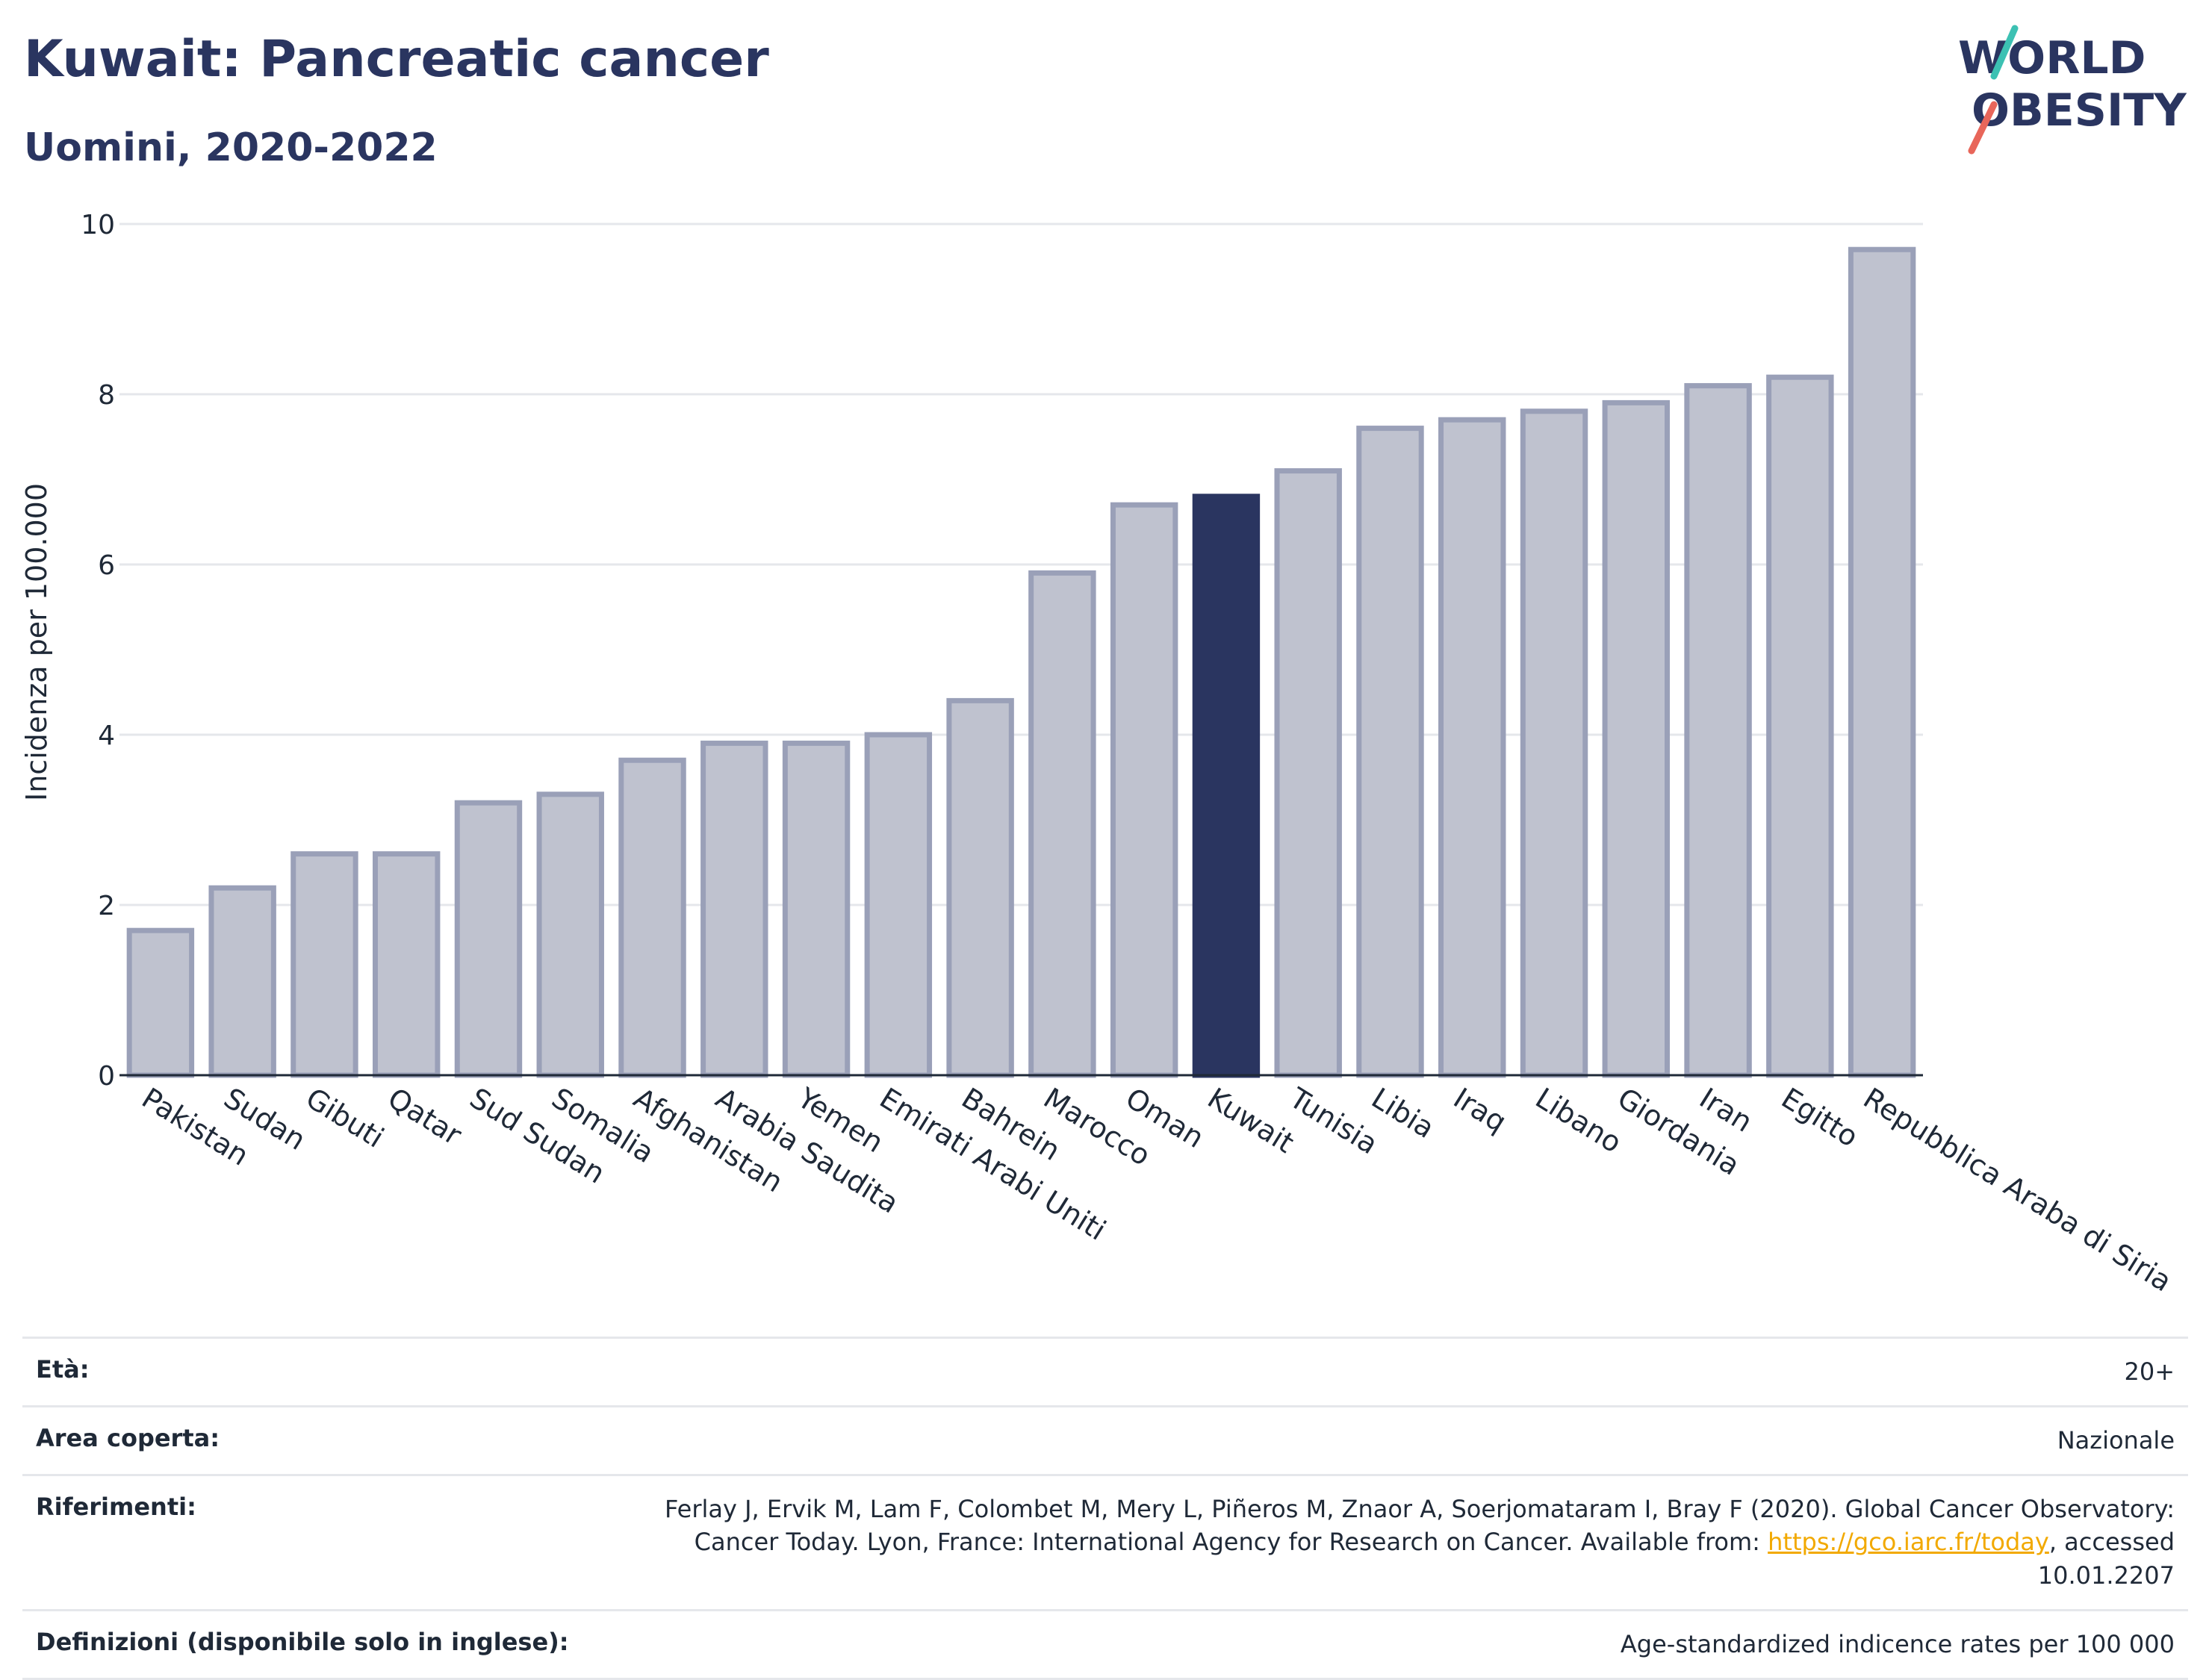 This screenshot has height=1680, width=2209. Describe the element at coordinates (345, 1117) in the screenshot. I see `x-tick-label: Gibuti` at that location.